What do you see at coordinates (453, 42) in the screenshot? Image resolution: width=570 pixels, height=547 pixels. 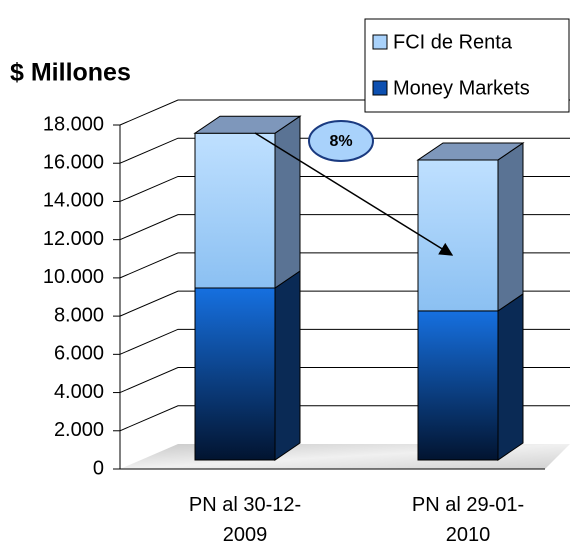 I see `legend-label: FCI de Renta` at bounding box center [453, 42].